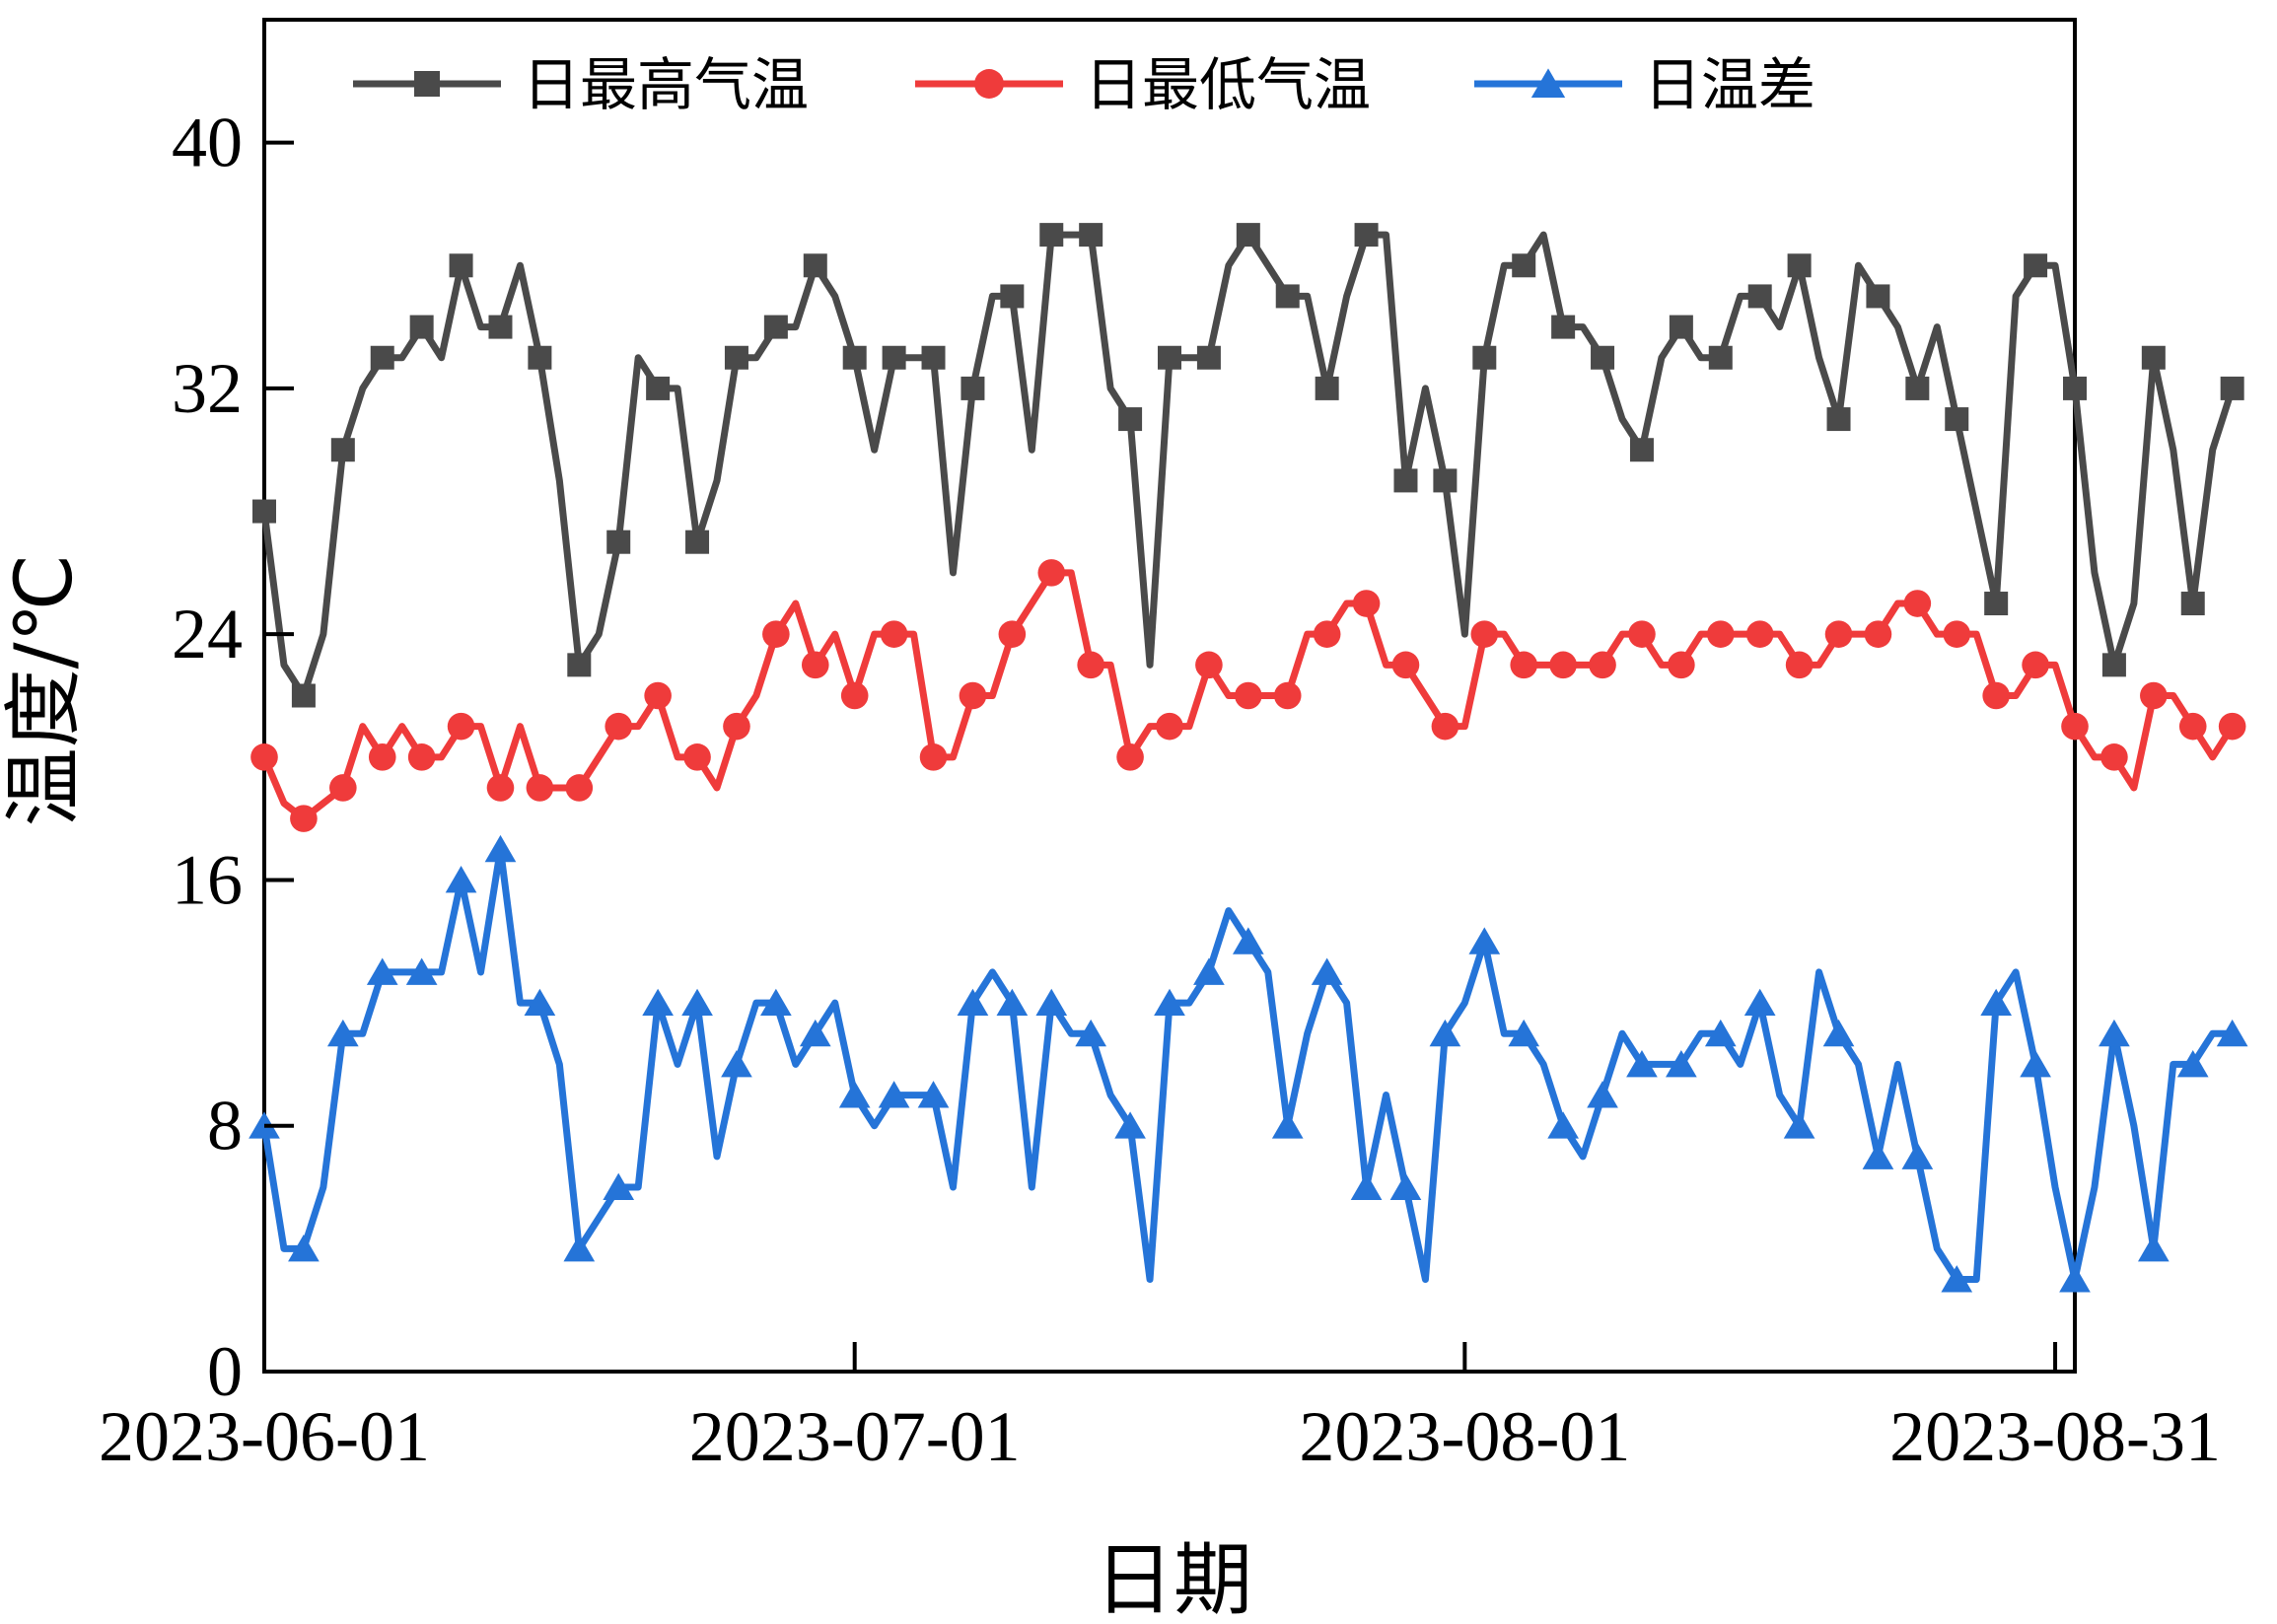 Image resolution: width=2277 pixels, height=1624 pixels. What do you see at coordinates (1173, 1579) in the screenshot?
I see `x-axis-title: 日期` at bounding box center [1173, 1579].